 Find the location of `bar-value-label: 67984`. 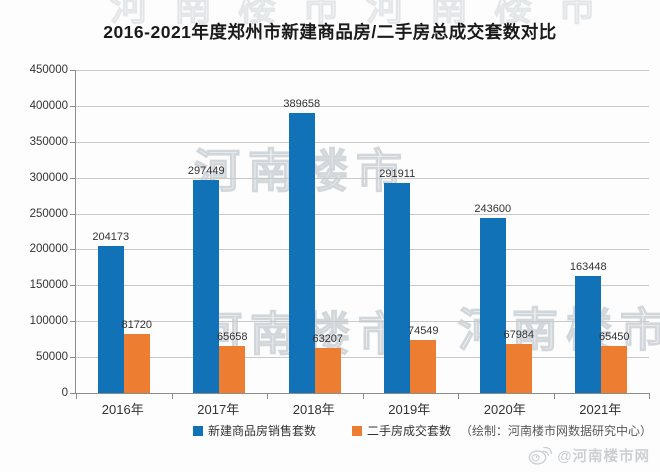

bar-value-label: 67984 is located at coordinates (519, 335).